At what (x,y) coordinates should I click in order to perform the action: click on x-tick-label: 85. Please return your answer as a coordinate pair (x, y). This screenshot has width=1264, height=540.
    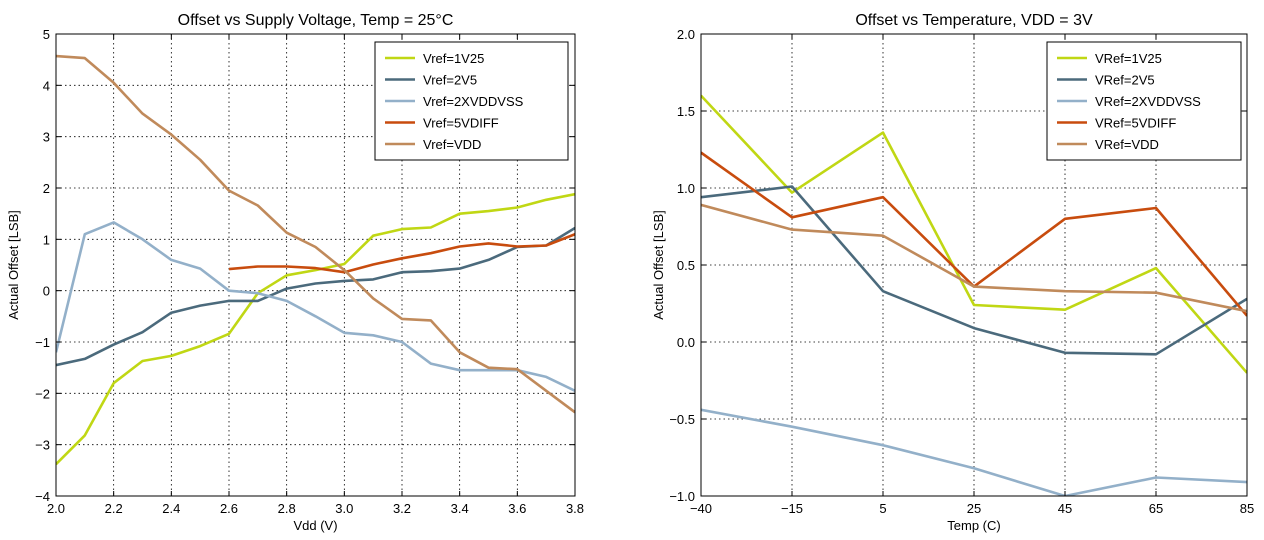
    Looking at the image, I should click on (1247, 508).